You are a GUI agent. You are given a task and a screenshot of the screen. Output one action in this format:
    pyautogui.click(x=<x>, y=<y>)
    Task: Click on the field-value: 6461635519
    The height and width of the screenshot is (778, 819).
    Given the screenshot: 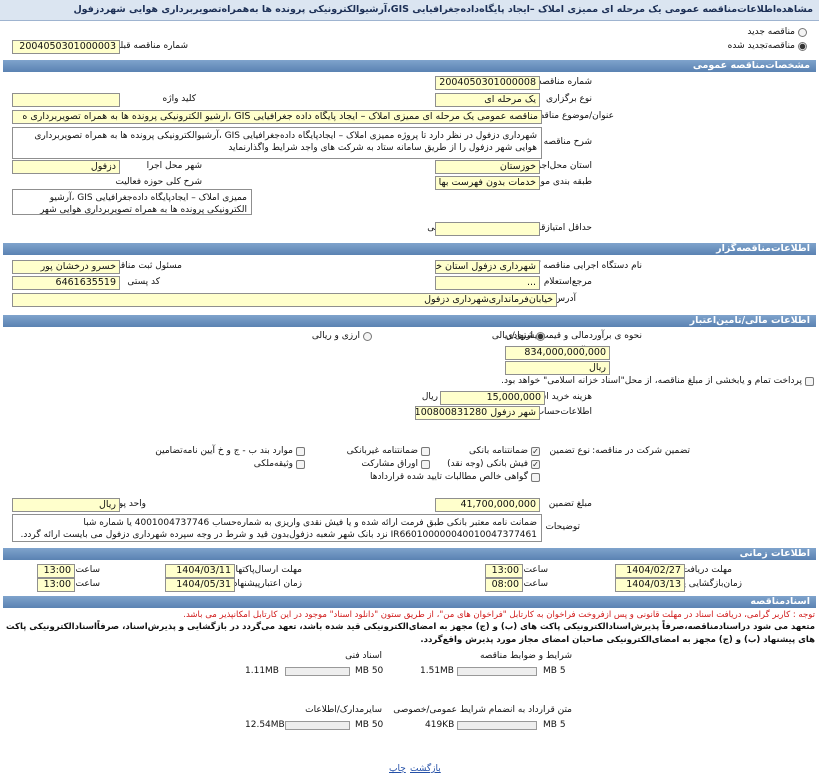 What is the action you would take?
    pyautogui.click(x=66, y=283)
    